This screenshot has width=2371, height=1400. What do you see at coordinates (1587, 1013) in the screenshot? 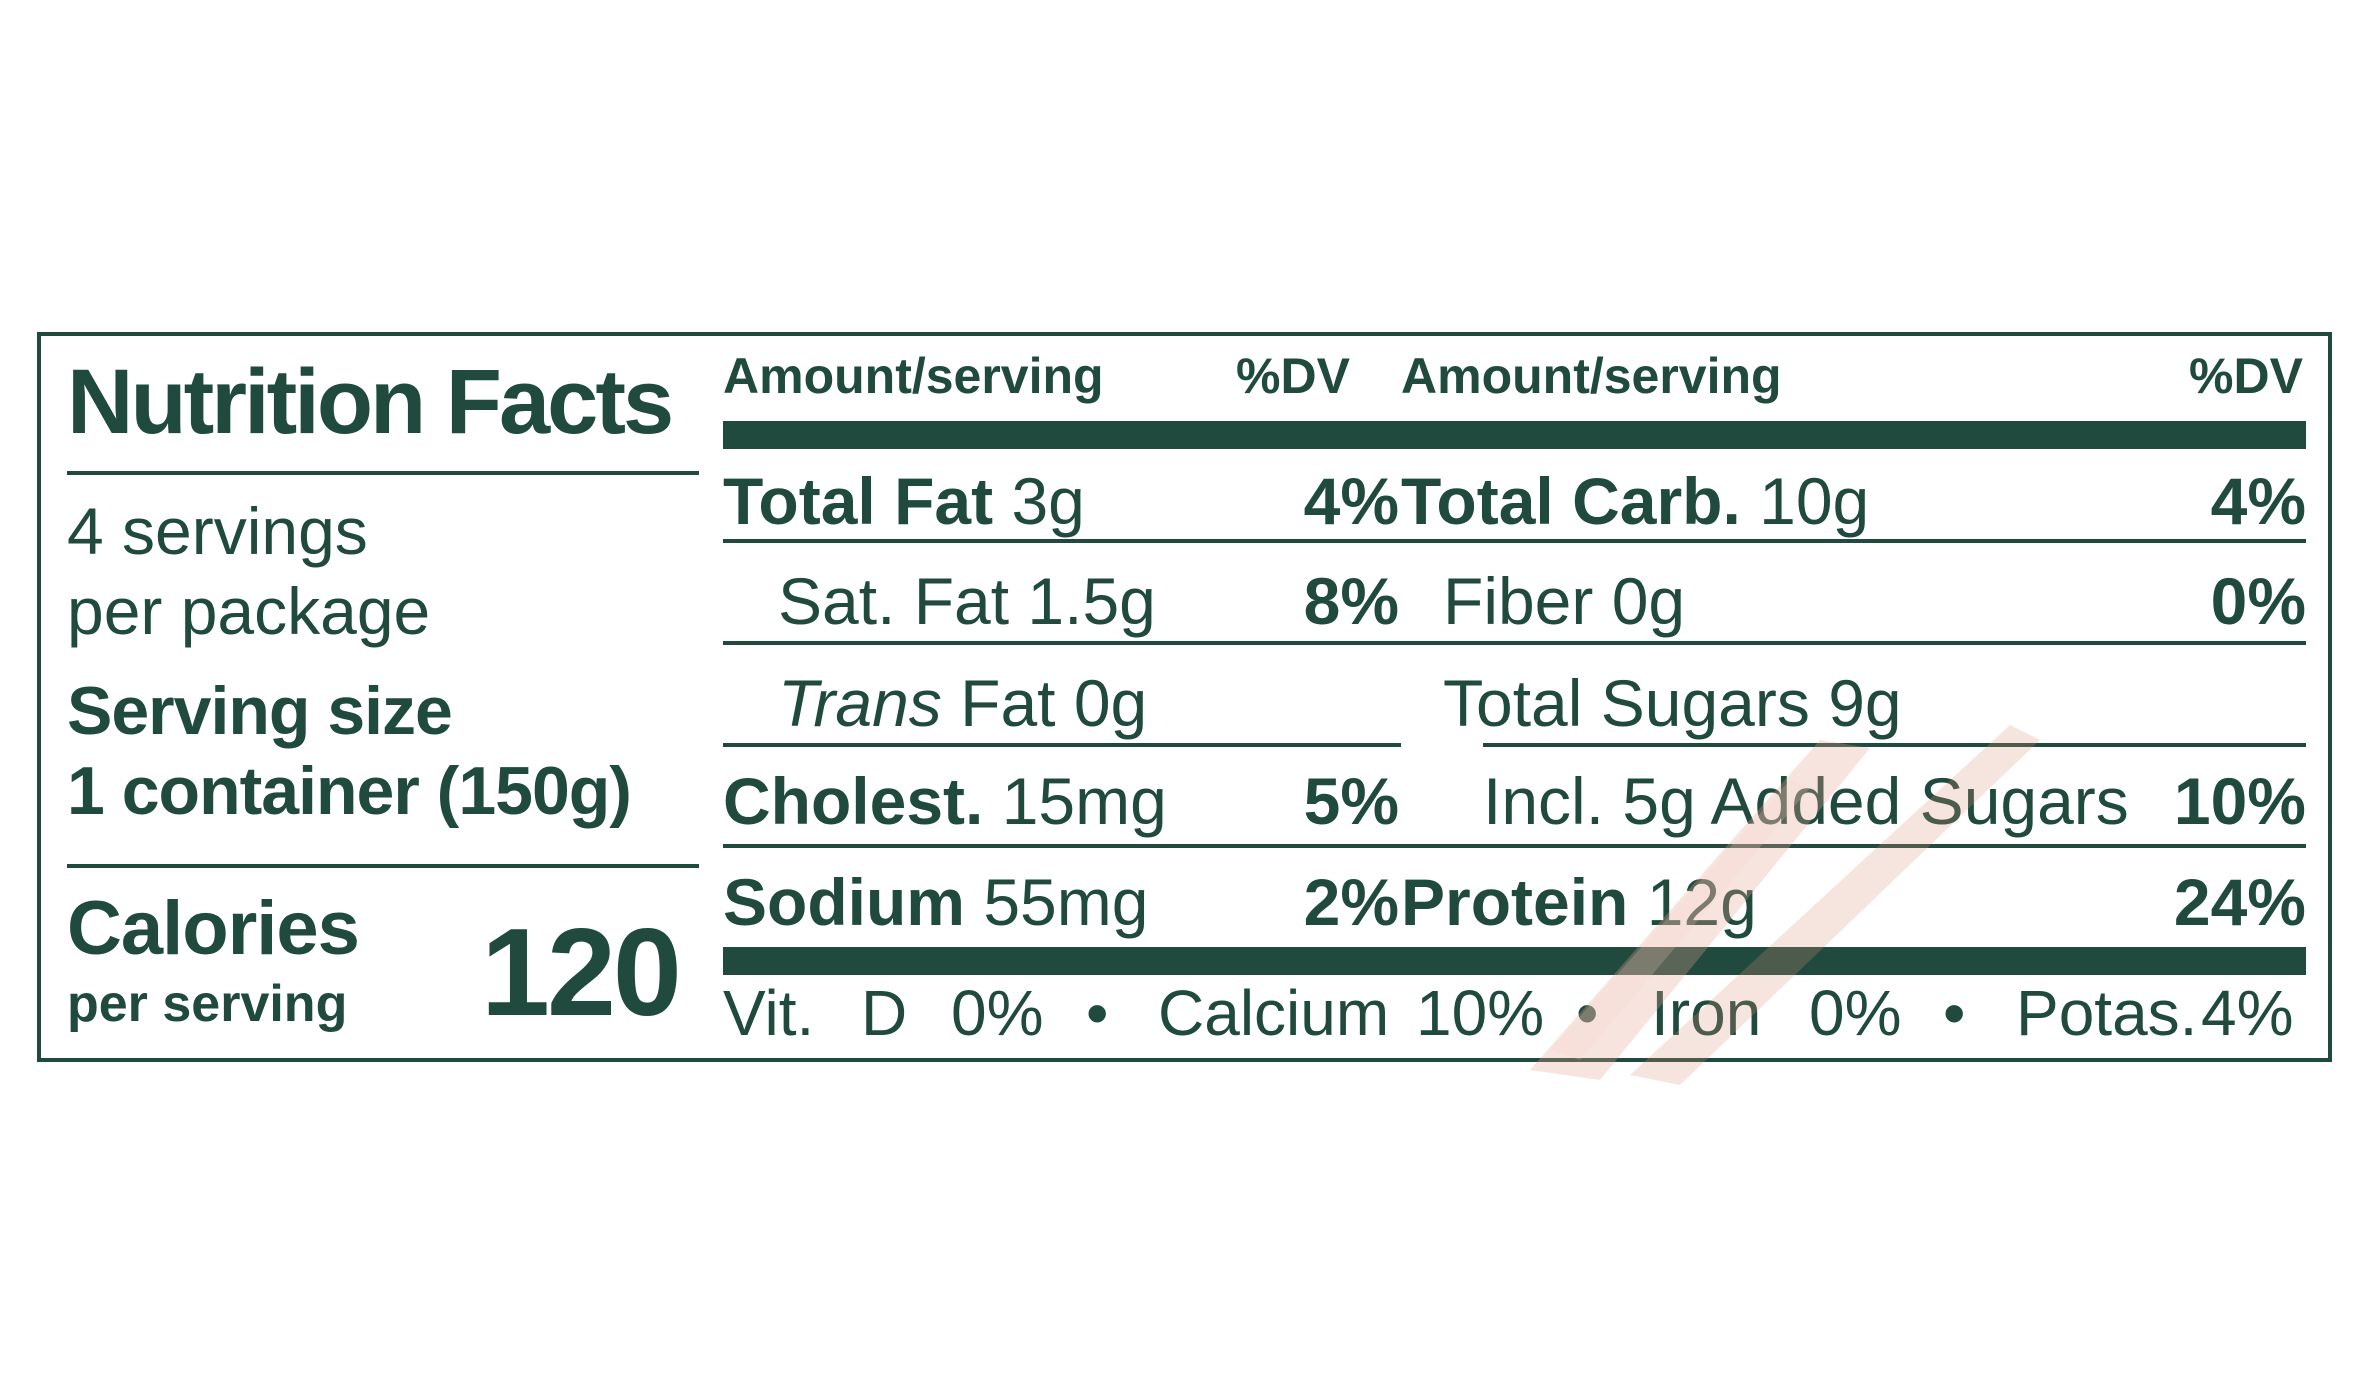
I see `footer-sep-2: •` at bounding box center [1587, 1013].